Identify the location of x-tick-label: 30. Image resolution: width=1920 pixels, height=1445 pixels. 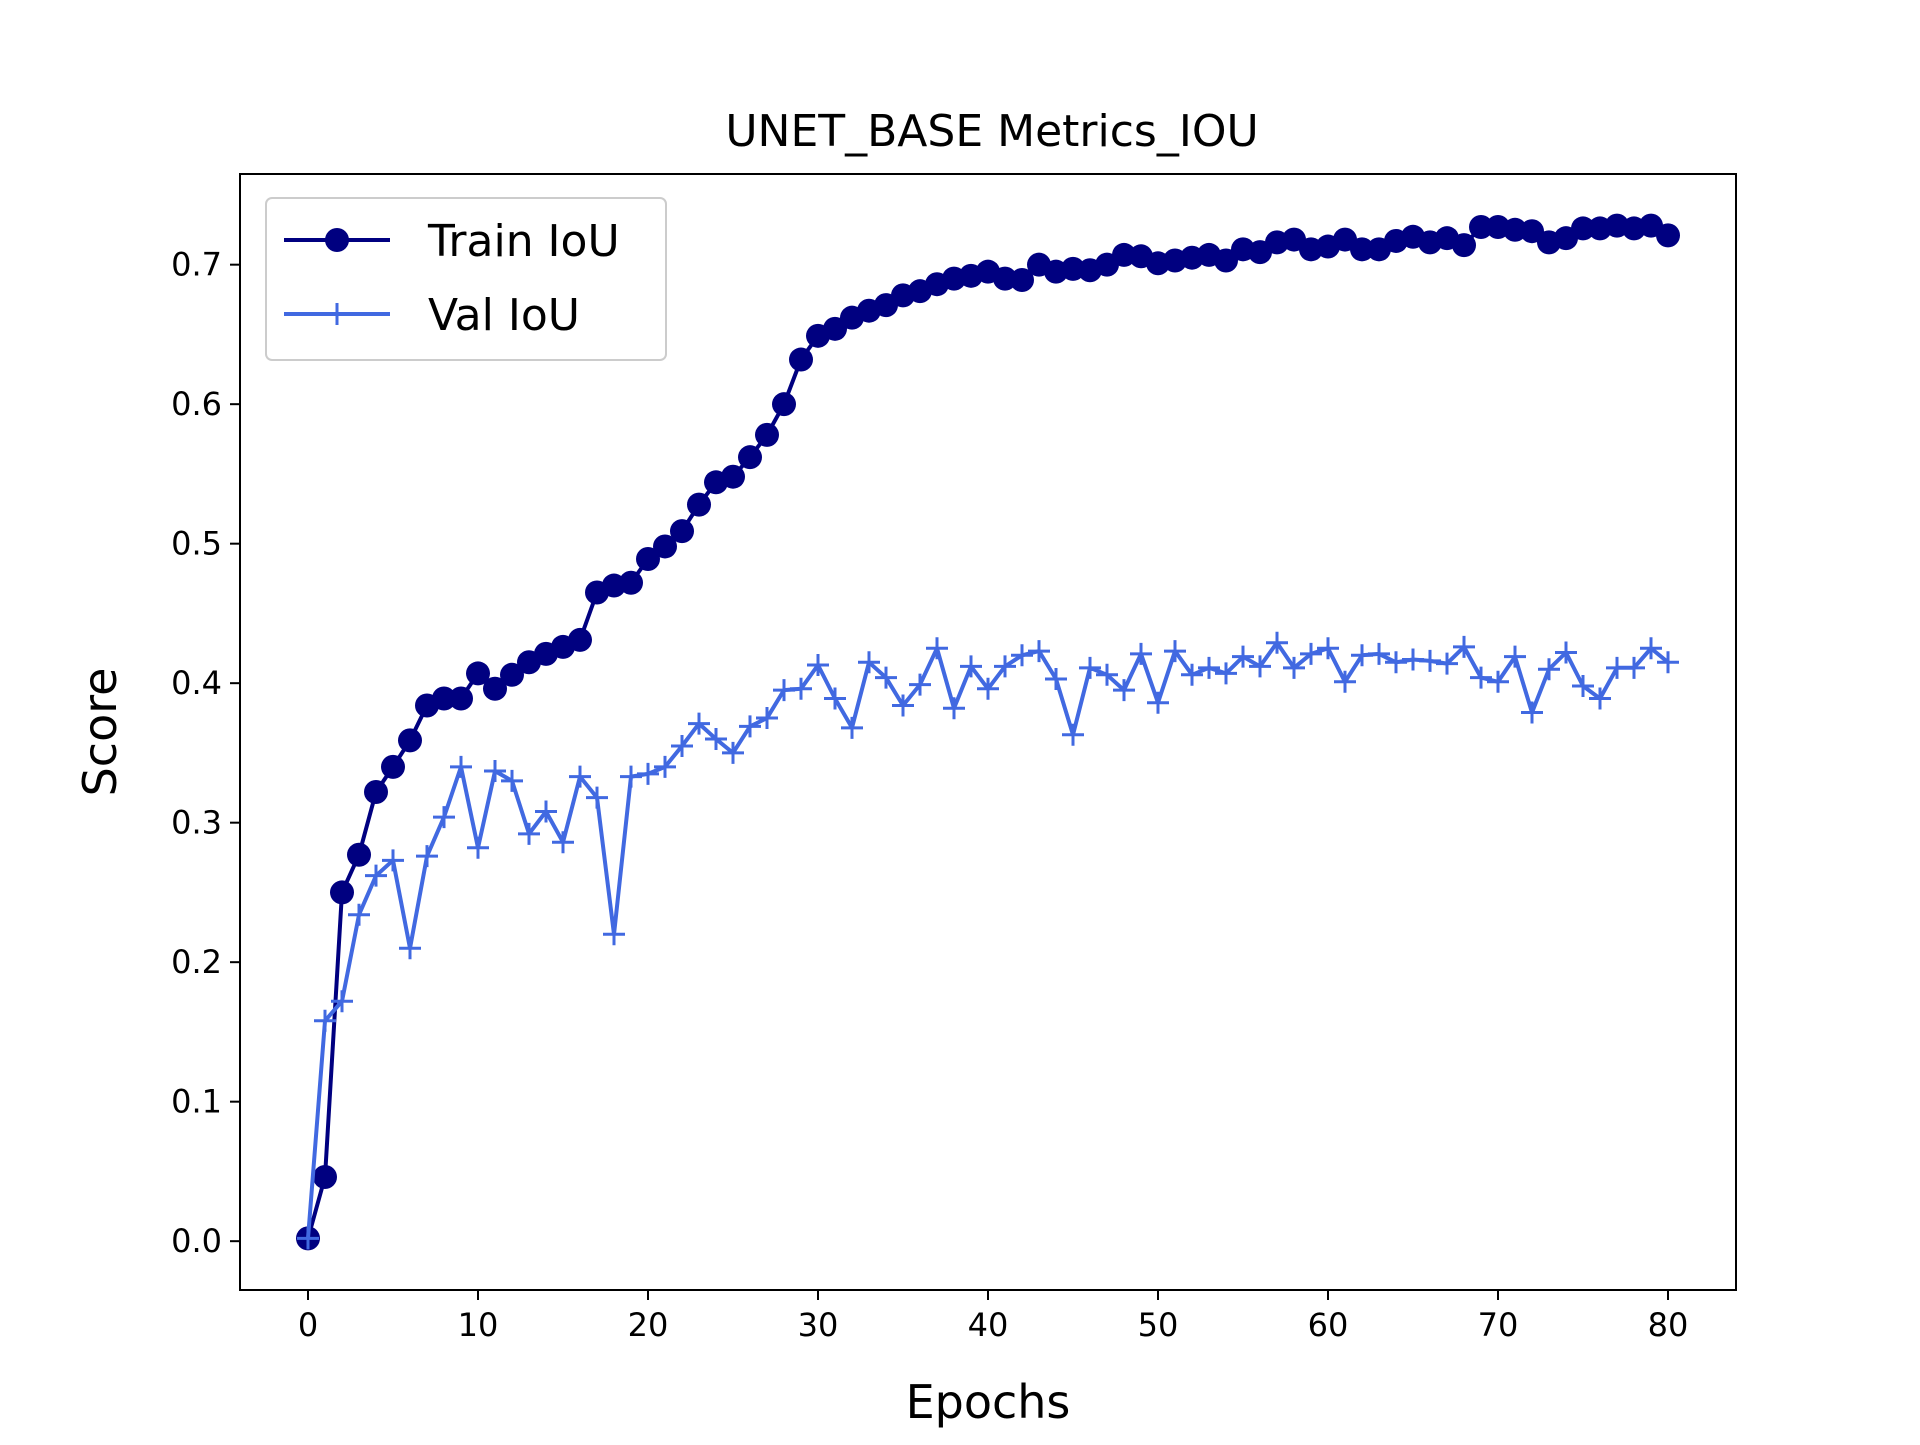
(818, 1325).